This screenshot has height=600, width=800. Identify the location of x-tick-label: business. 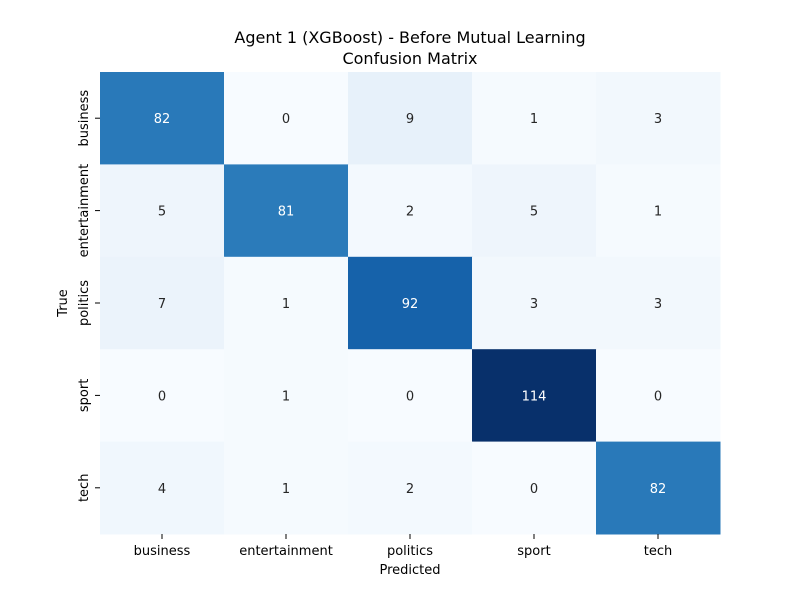
(162, 551).